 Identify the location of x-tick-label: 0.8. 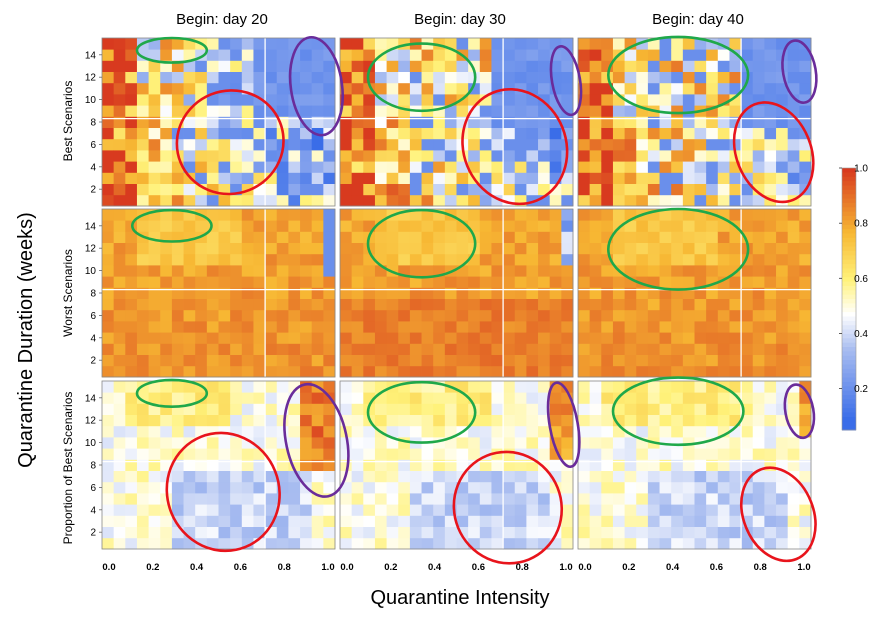
(284, 567).